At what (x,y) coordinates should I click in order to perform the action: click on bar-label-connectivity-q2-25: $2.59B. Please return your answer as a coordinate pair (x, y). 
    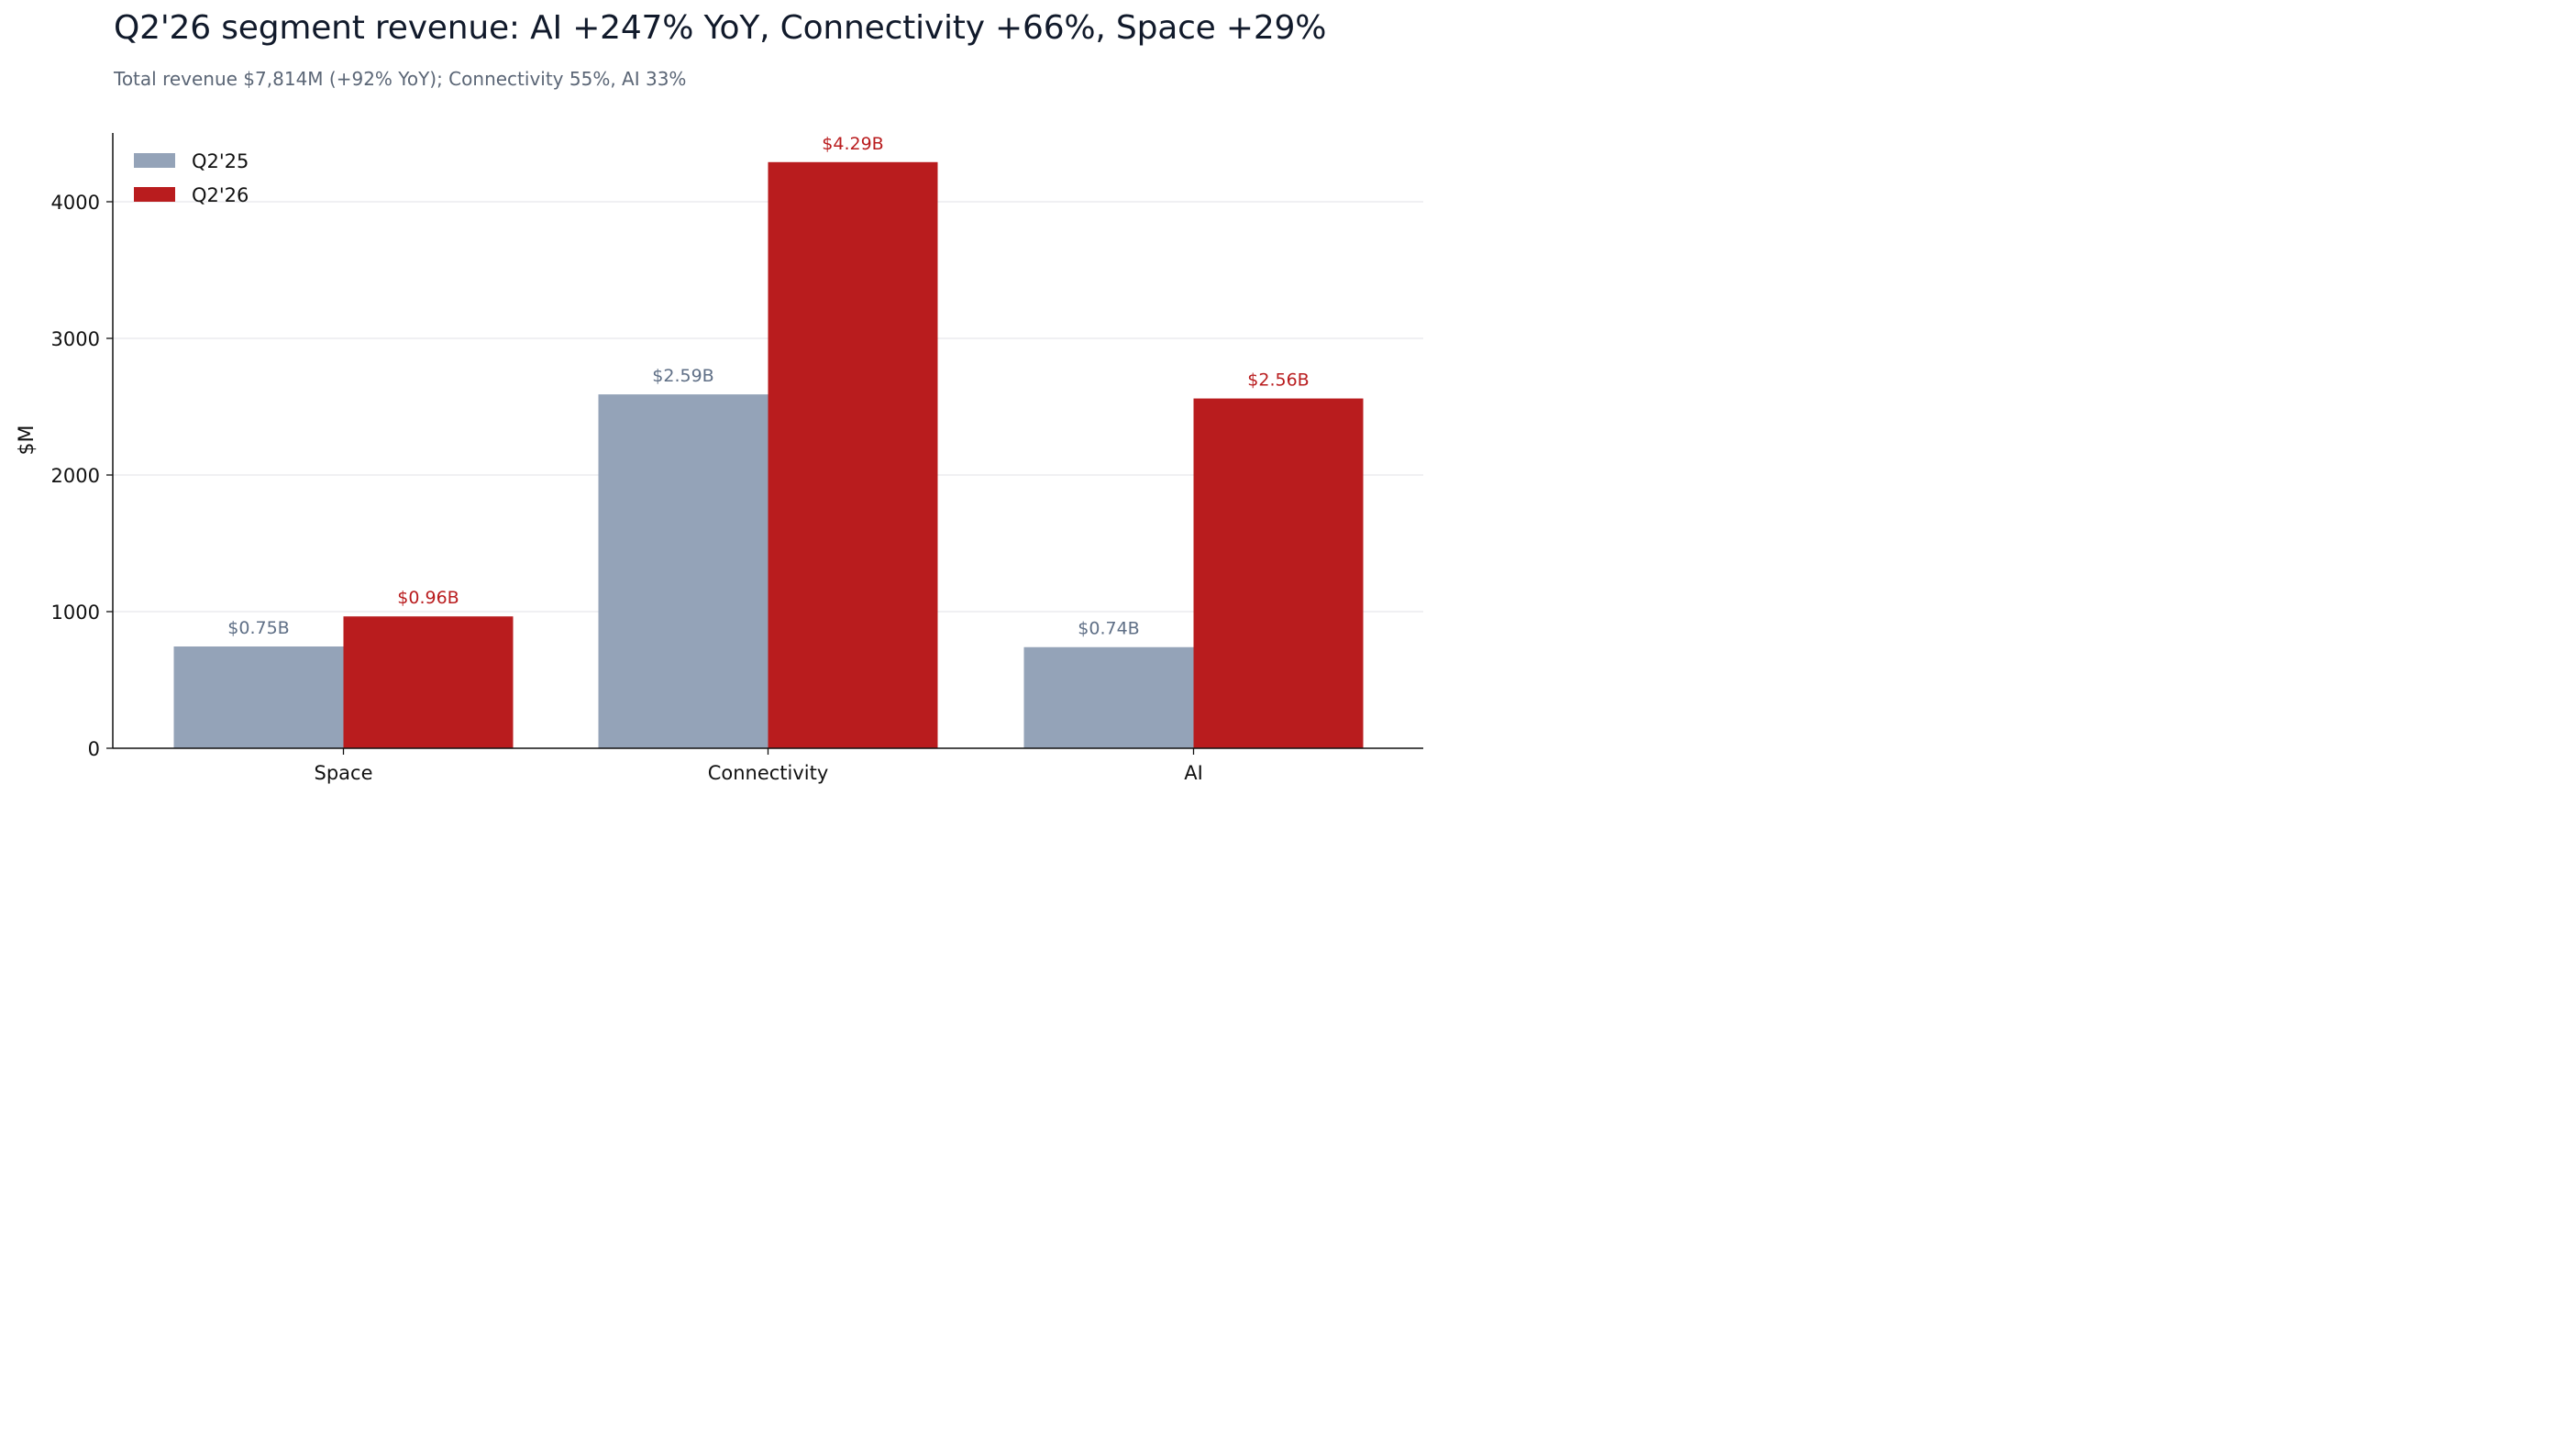
    Looking at the image, I should click on (682, 376).